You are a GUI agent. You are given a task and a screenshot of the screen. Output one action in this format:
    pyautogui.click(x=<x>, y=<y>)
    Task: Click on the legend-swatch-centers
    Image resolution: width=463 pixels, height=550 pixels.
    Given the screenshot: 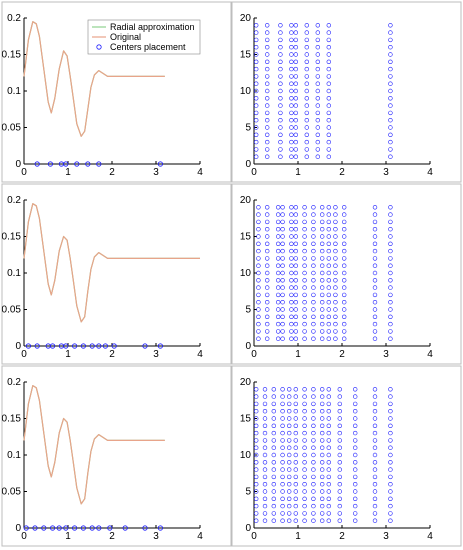 What is the action you would take?
    pyautogui.click(x=99, y=47)
    